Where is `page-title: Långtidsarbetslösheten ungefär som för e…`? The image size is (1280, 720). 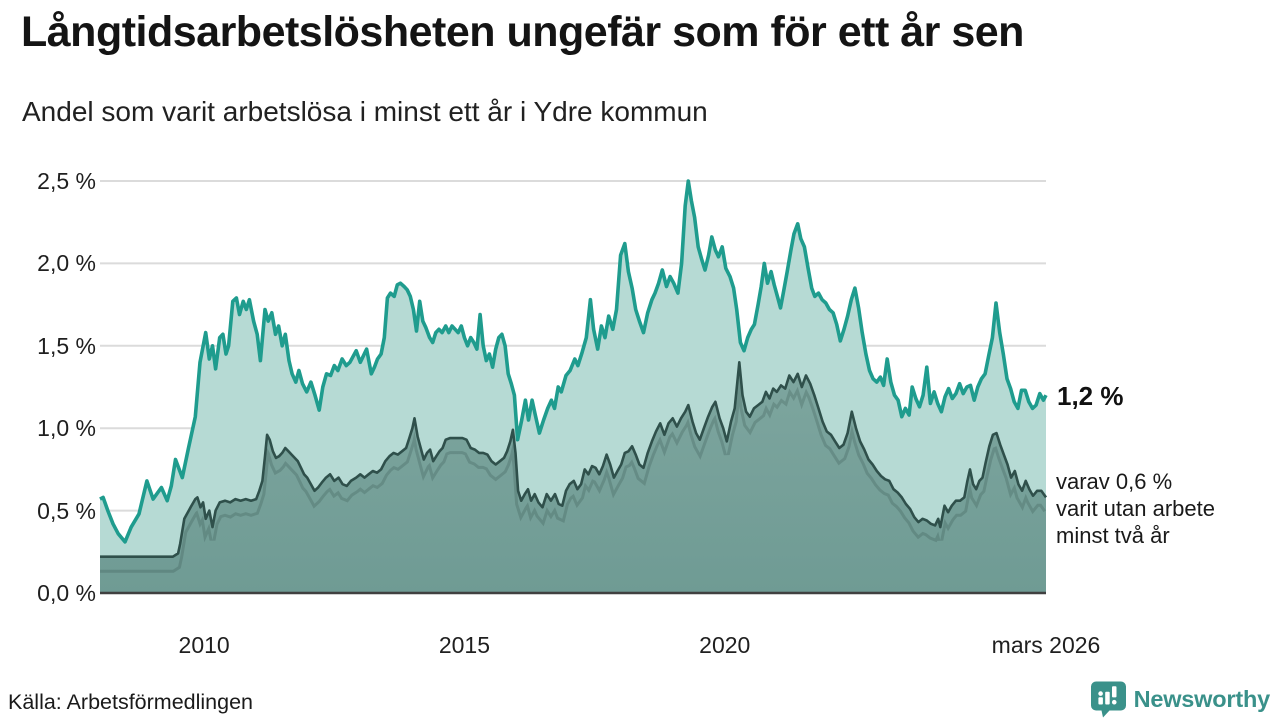 page-title: Långtidsarbetslösheten ungefär som för e… is located at coordinates (522, 32).